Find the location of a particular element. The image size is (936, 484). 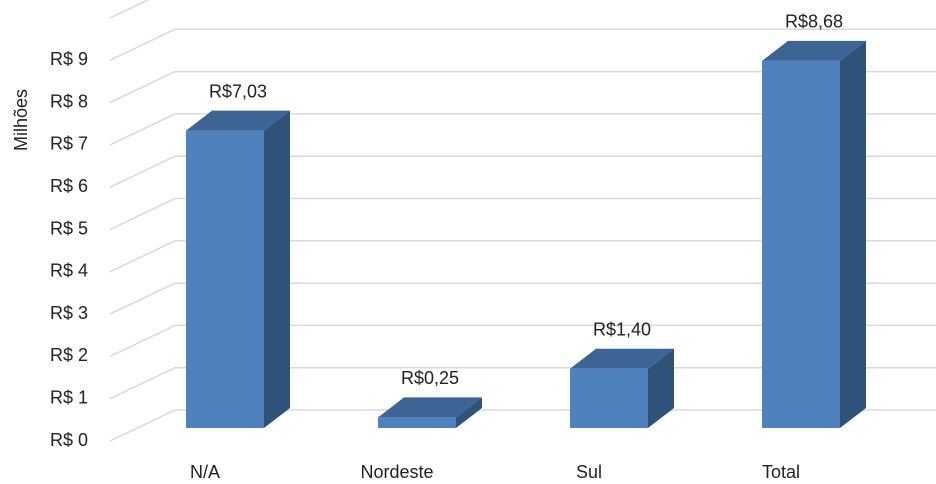

y-tick-label: R$ 8 is located at coordinates (69, 101).